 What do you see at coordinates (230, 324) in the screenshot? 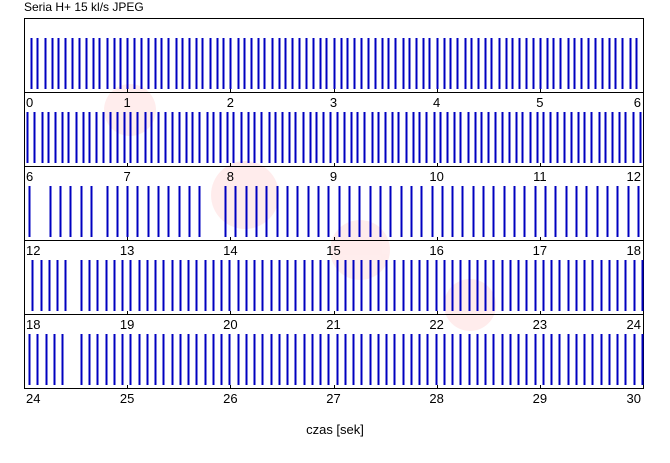
I see `x-tick-label: 20` at bounding box center [230, 324].